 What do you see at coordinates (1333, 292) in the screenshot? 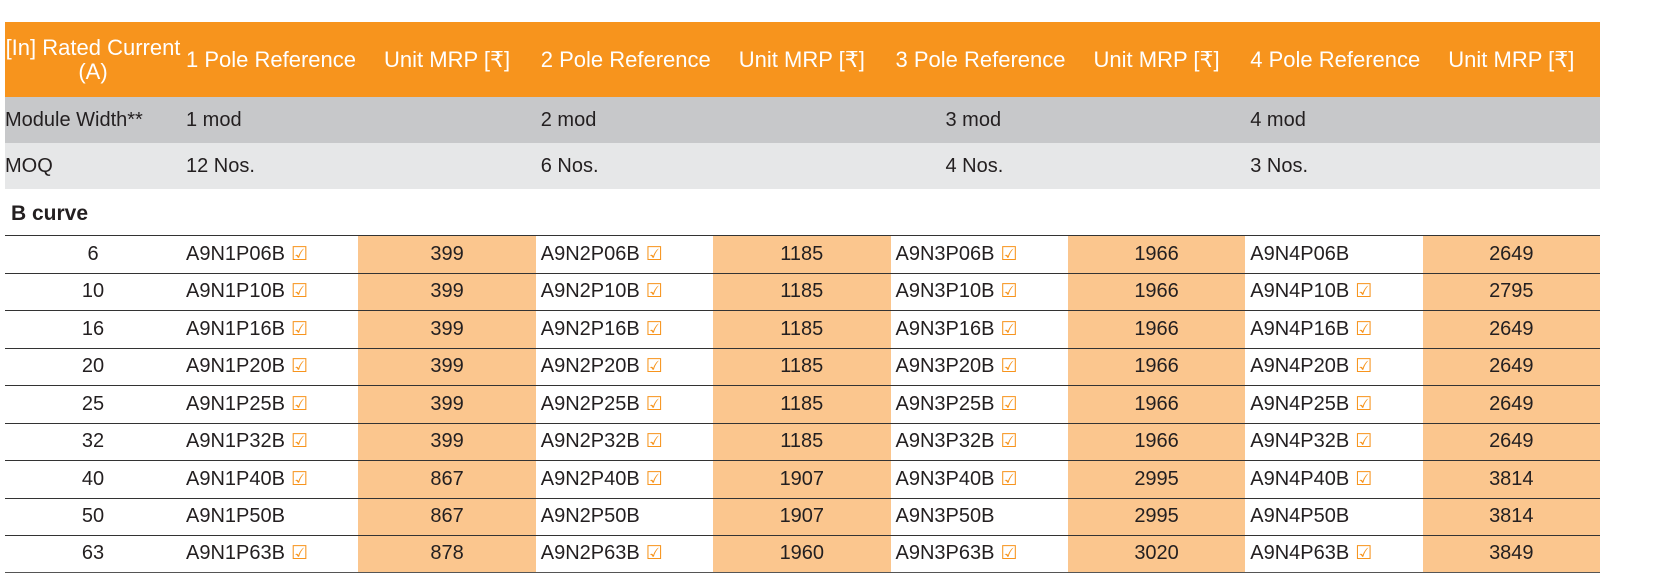
I see `pole-4-reference: A9N4P10B ☑` at bounding box center [1333, 292].